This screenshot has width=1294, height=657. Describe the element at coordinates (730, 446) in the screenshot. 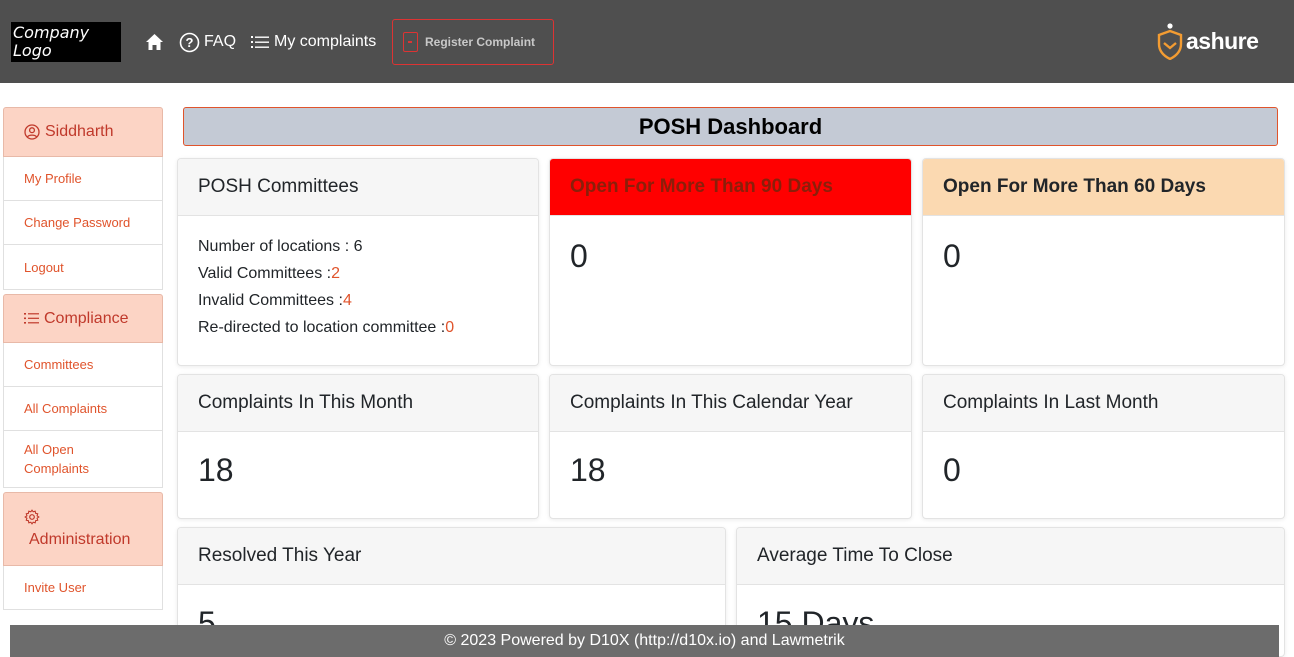

I see `complaints-calendar-year-card: Complaints In This Calendar Year 18` at that location.